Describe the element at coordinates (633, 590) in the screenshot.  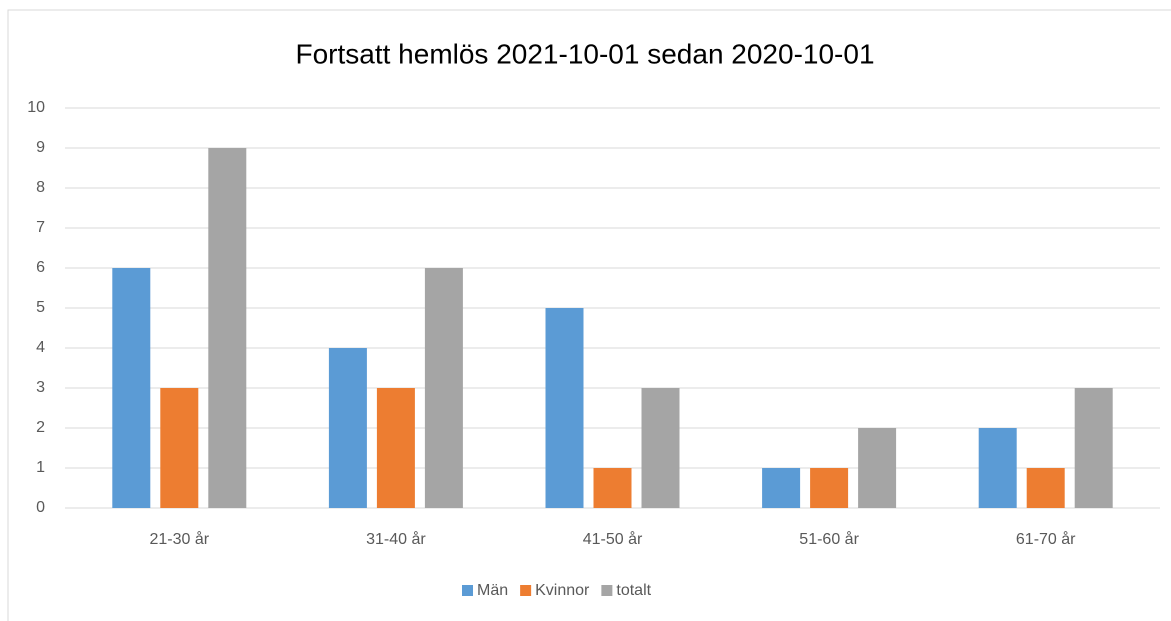
I see `legend-label: totalt` at that location.